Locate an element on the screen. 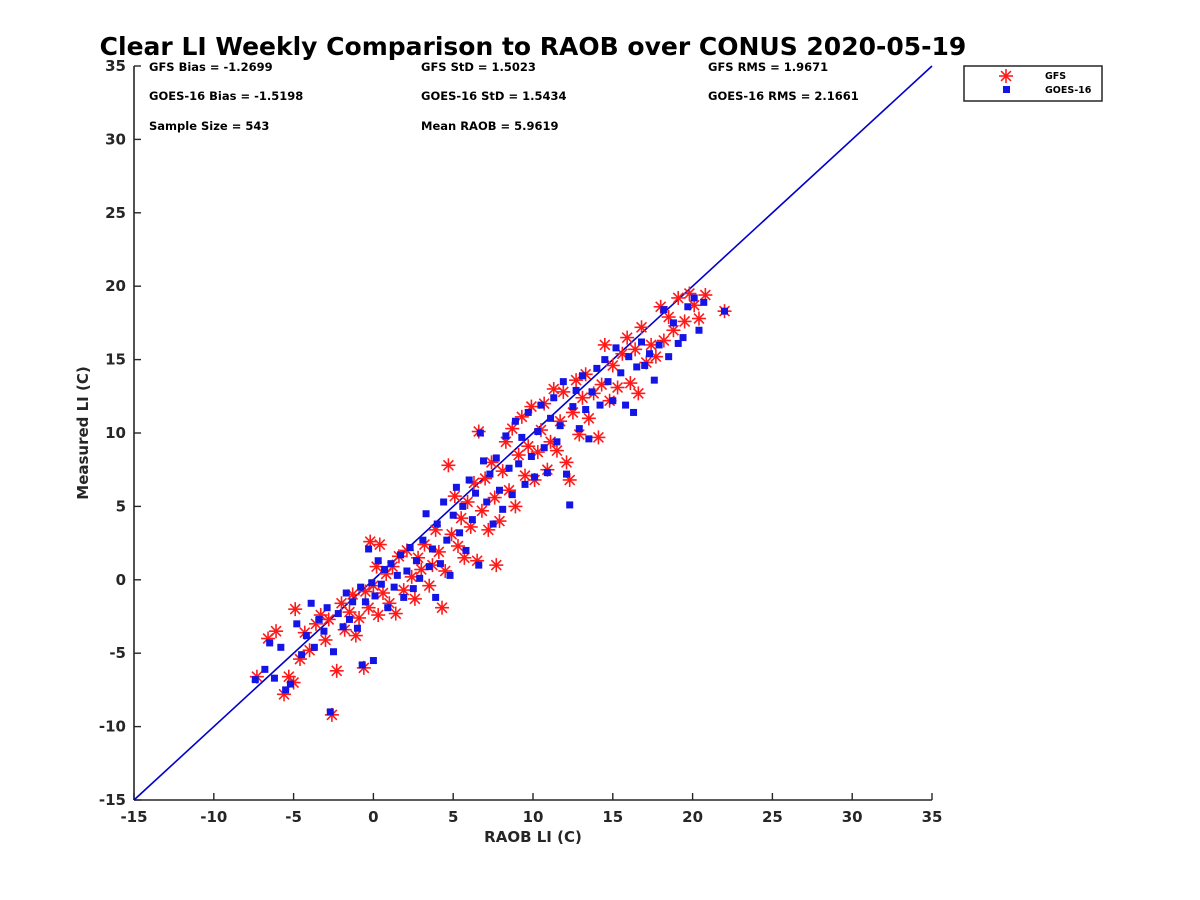 This screenshot has height=900, width=1200. y-axis-label: Measured LI (C) is located at coordinates (83, 432).